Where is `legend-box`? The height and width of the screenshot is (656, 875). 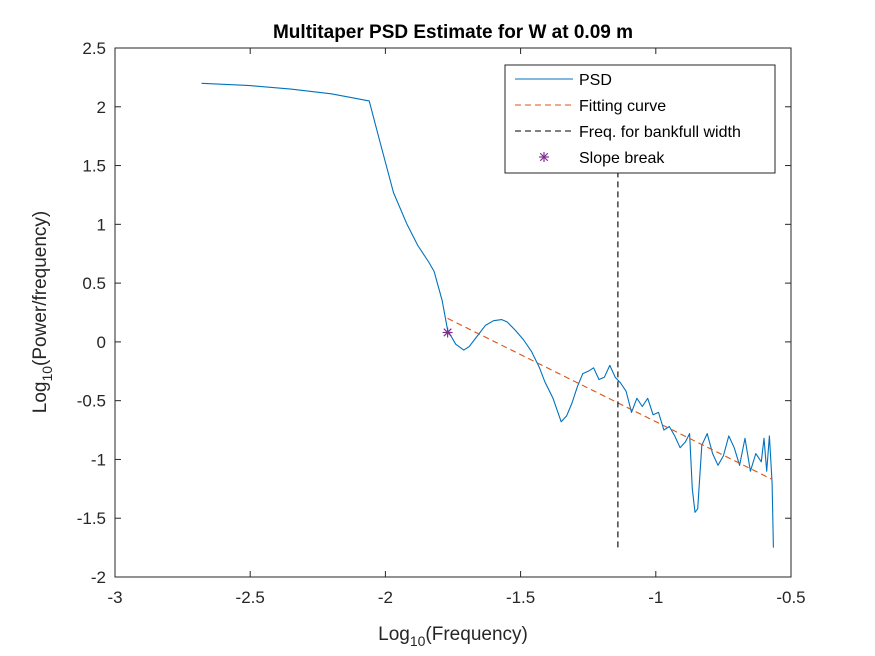 legend-box is located at coordinates (640, 119).